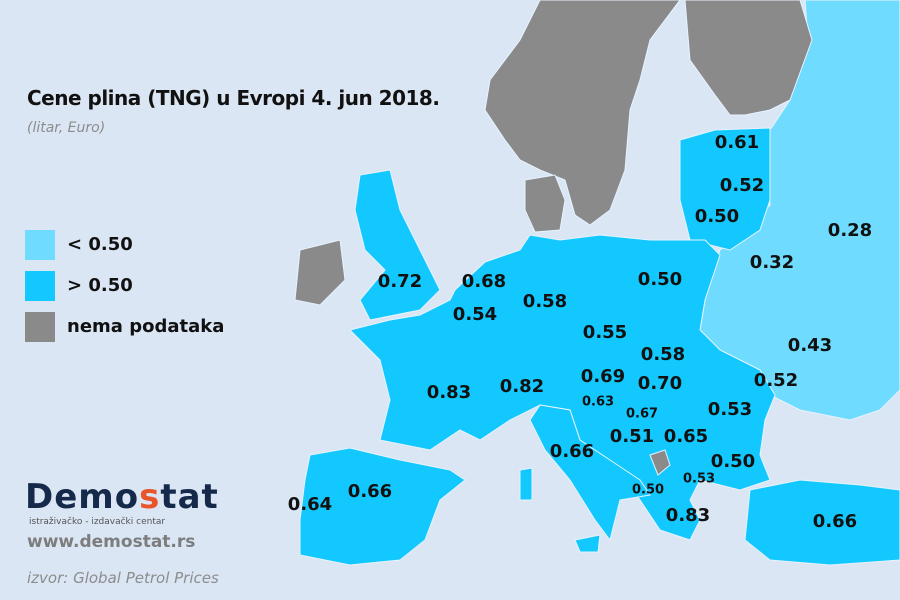 This screenshot has width=900, height=600. I want to click on region-montenegro, so click(660, 462).